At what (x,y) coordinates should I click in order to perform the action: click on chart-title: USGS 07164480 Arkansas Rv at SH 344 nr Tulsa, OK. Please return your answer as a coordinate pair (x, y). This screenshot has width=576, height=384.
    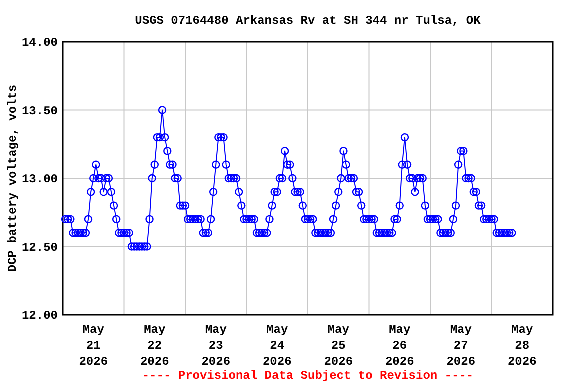
    Looking at the image, I should click on (308, 21).